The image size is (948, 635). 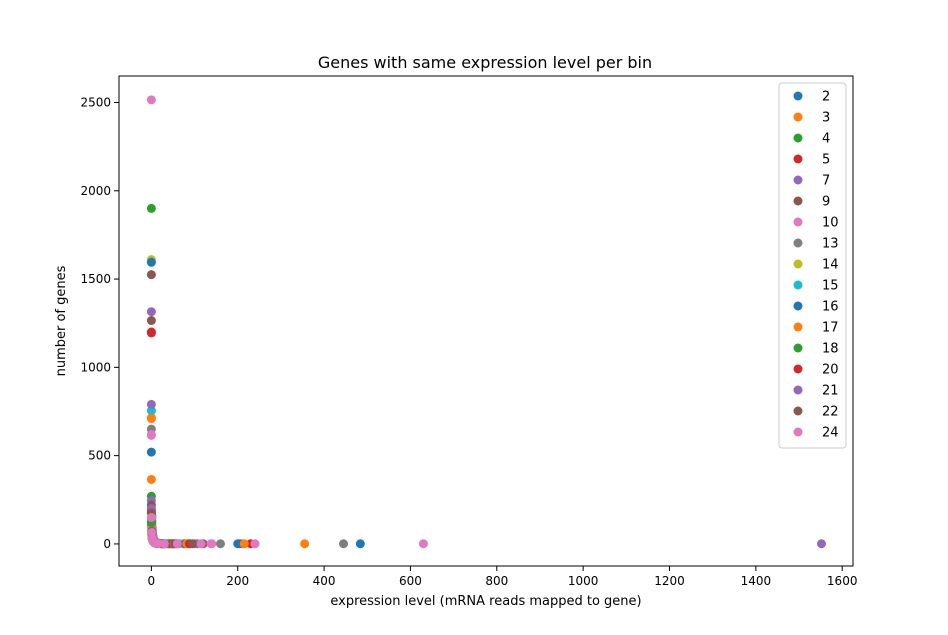 I want to click on legend-item: 24, so click(x=816, y=433).